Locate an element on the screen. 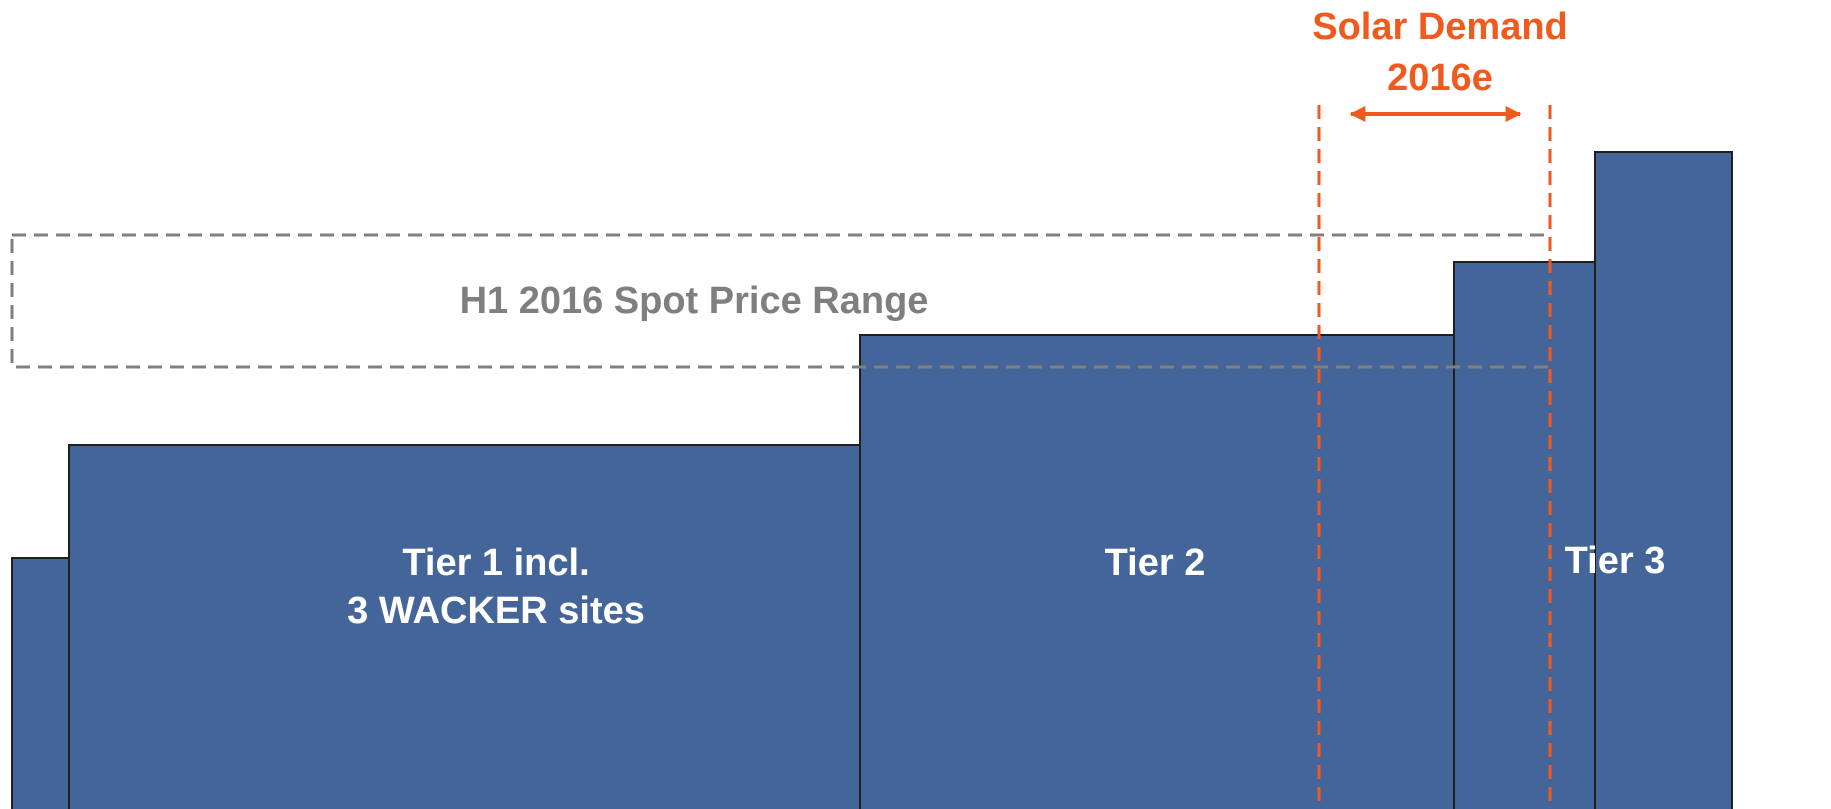 The image size is (1831, 809). demand-label: 2016e is located at coordinates (1440, 78).